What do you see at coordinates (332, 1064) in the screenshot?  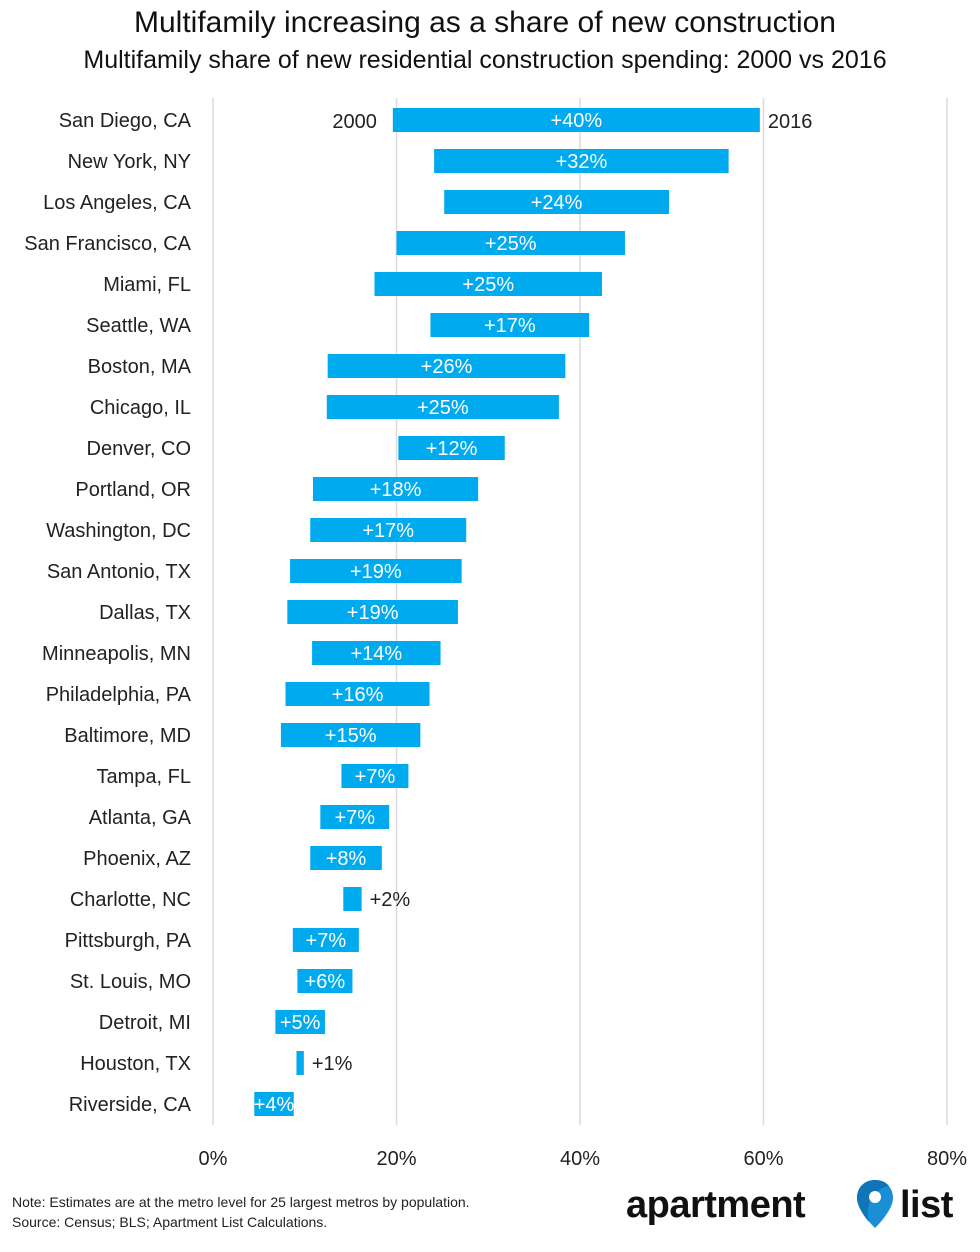 I see `data-label: +1%` at bounding box center [332, 1064].